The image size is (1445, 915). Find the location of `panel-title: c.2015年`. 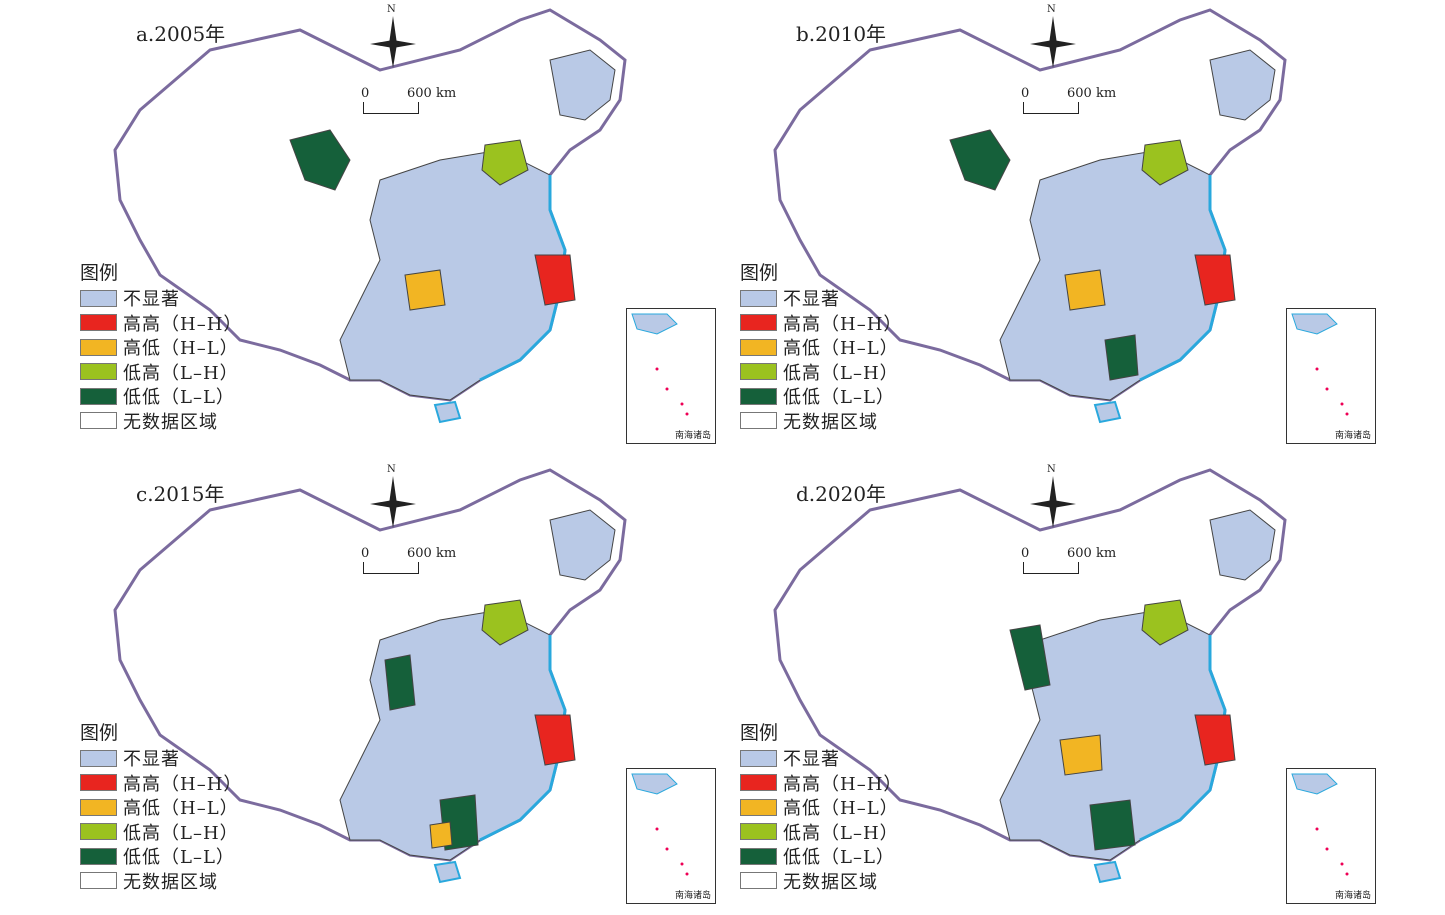

panel-title: c.2015年 is located at coordinates (180, 494).